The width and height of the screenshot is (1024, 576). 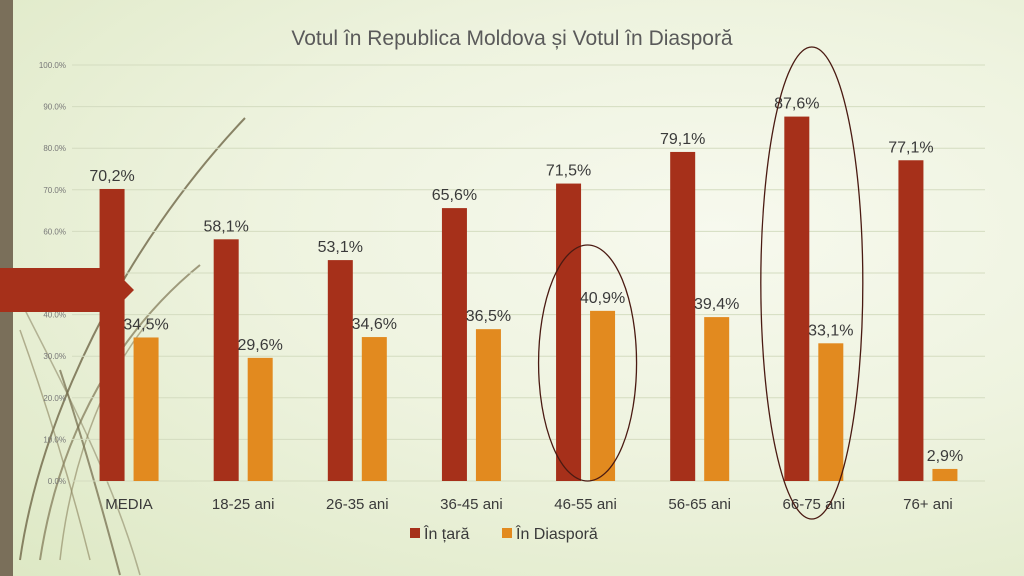 I want to click on x-category-label: 46-55 ani, so click(x=585, y=504).